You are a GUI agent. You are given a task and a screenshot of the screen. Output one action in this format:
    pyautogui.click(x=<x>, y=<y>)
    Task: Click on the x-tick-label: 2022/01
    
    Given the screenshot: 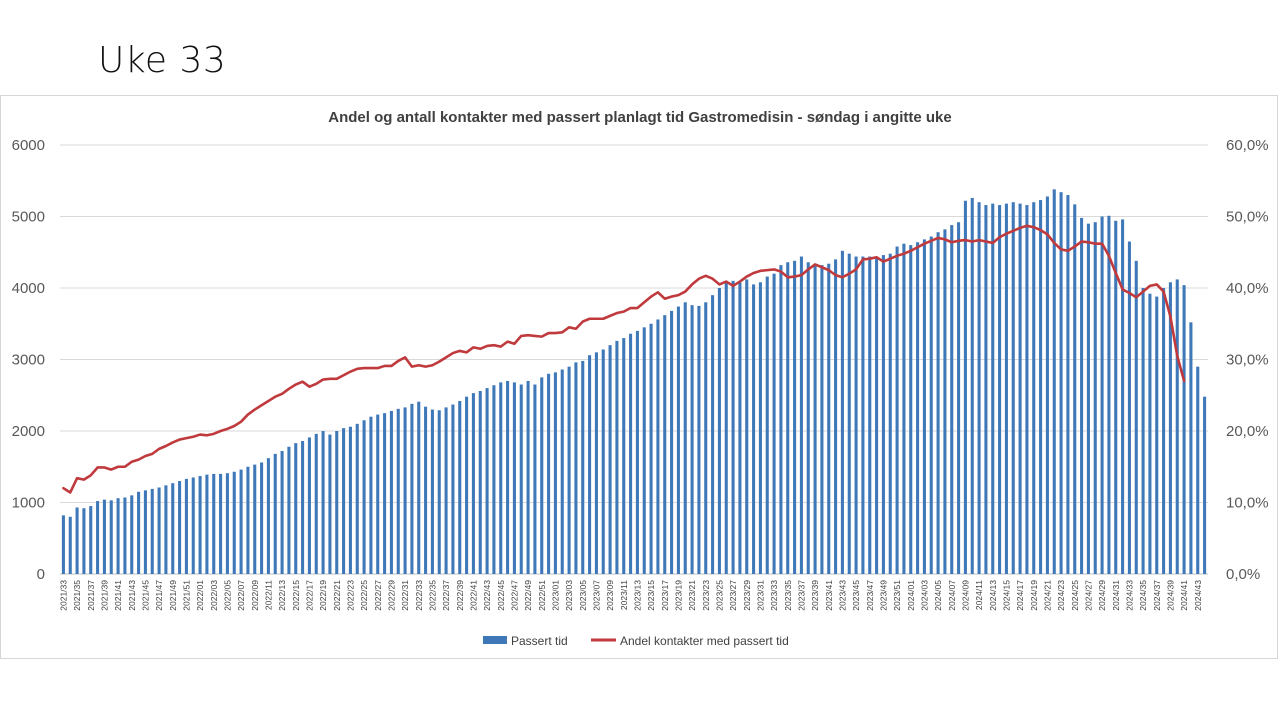 What is the action you would take?
    pyautogui.click(x=200, y=595)
    